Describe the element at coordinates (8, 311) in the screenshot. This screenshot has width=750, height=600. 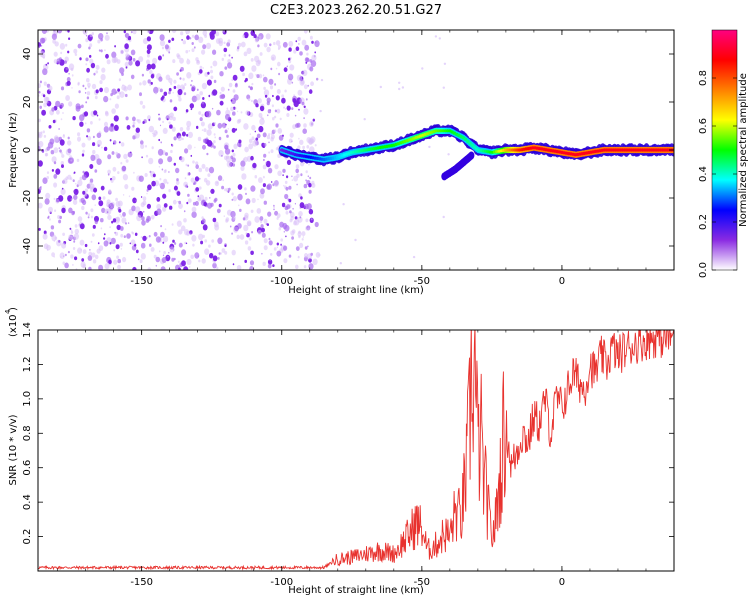
I see `snr-multiplier-exponent: 4` at that location.